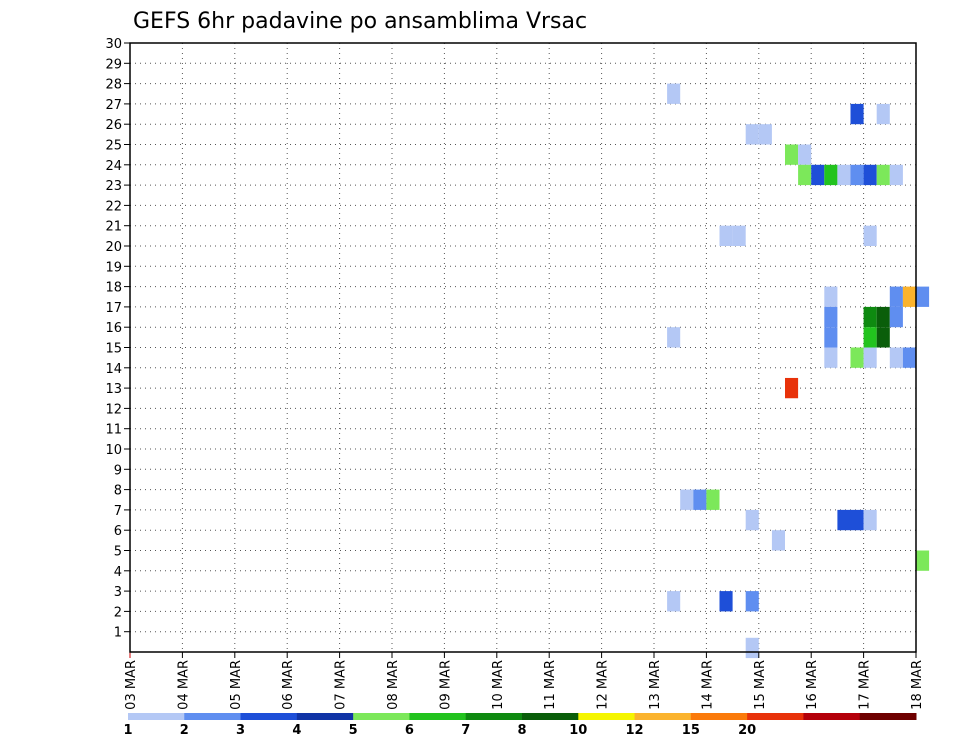 This screenshot has width=960, height=742. I want to click on y-tick-label: 25, so click(113, 146).